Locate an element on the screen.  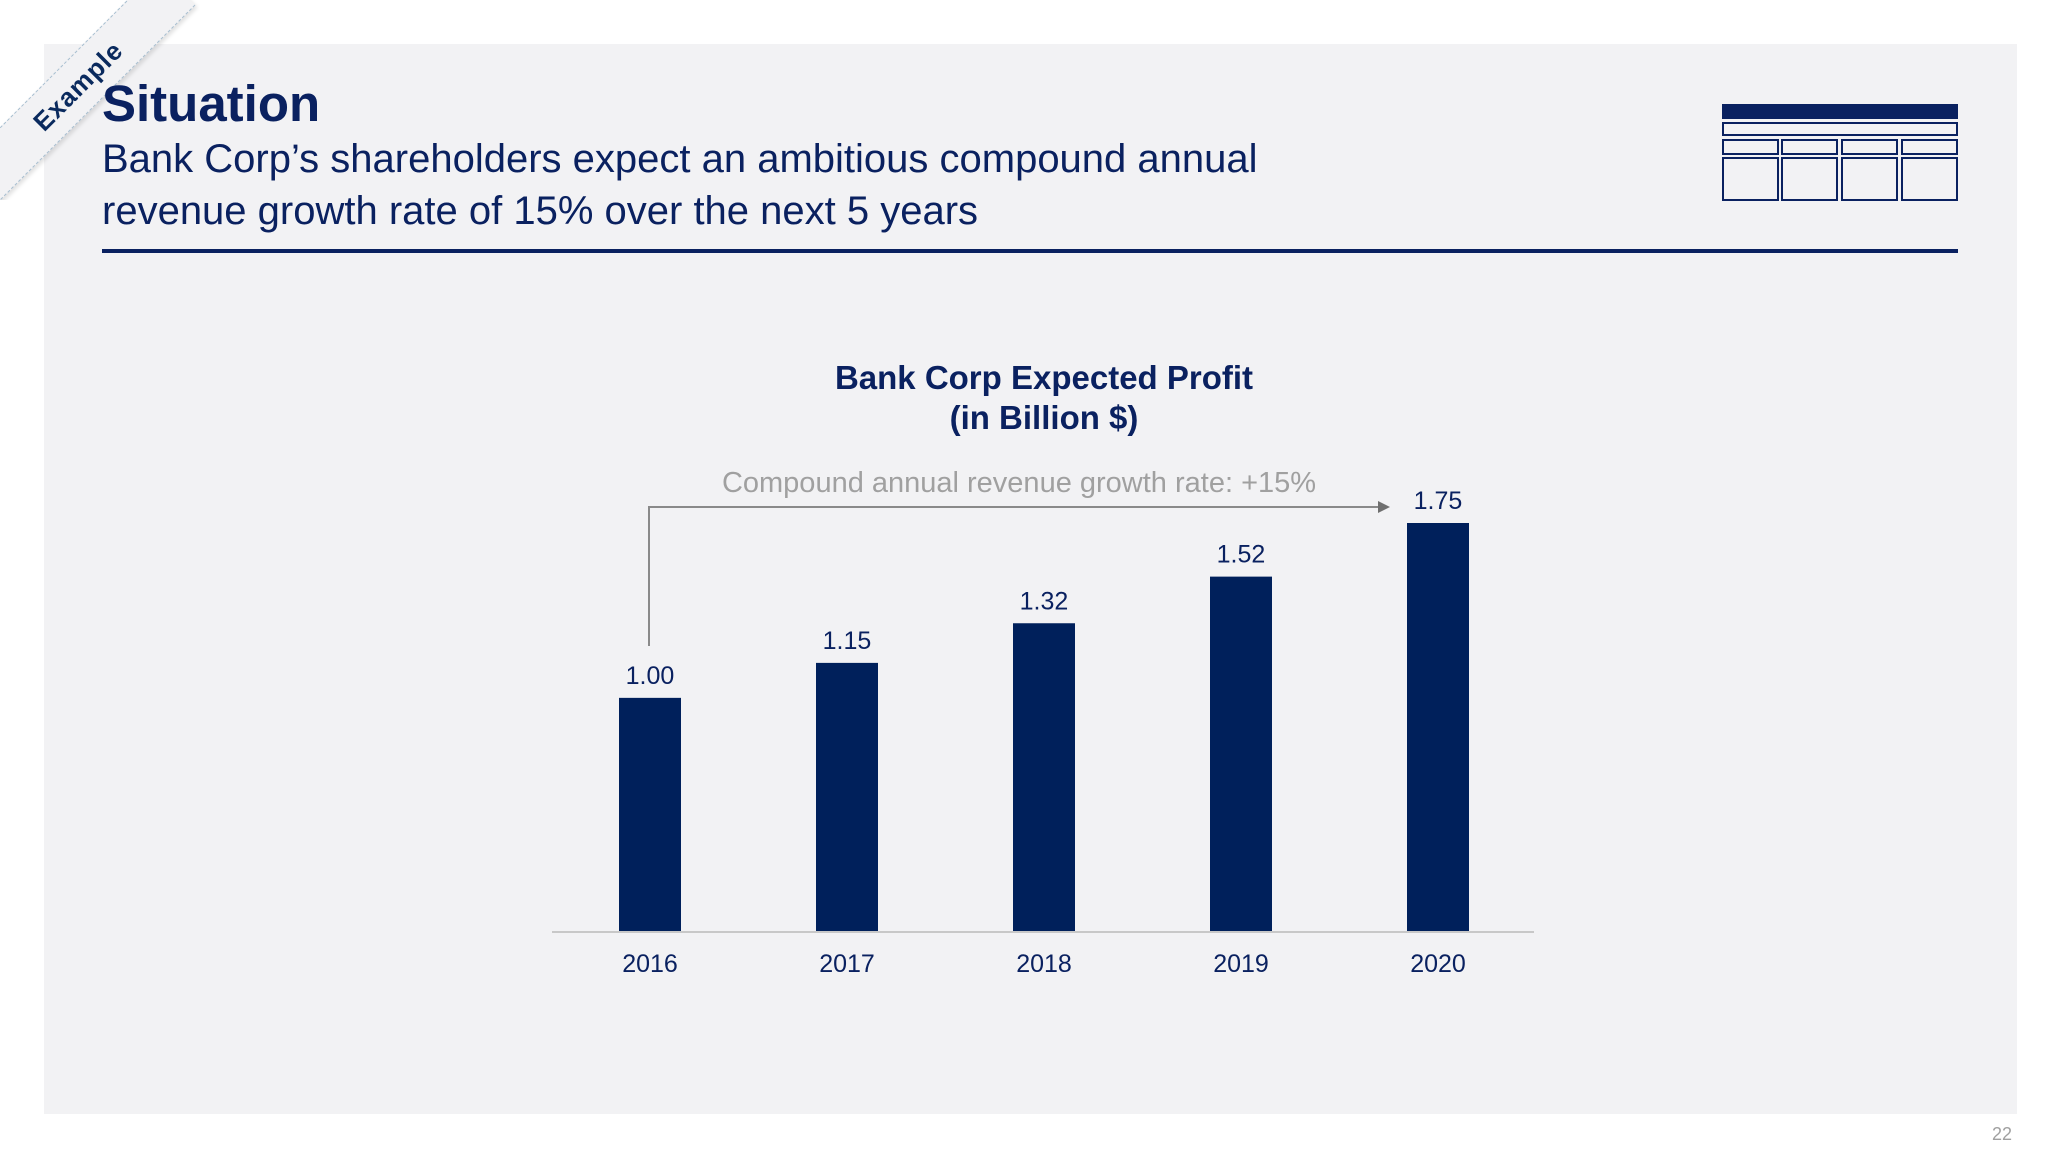
bar-2018 is located at coordinates (1044, 777).